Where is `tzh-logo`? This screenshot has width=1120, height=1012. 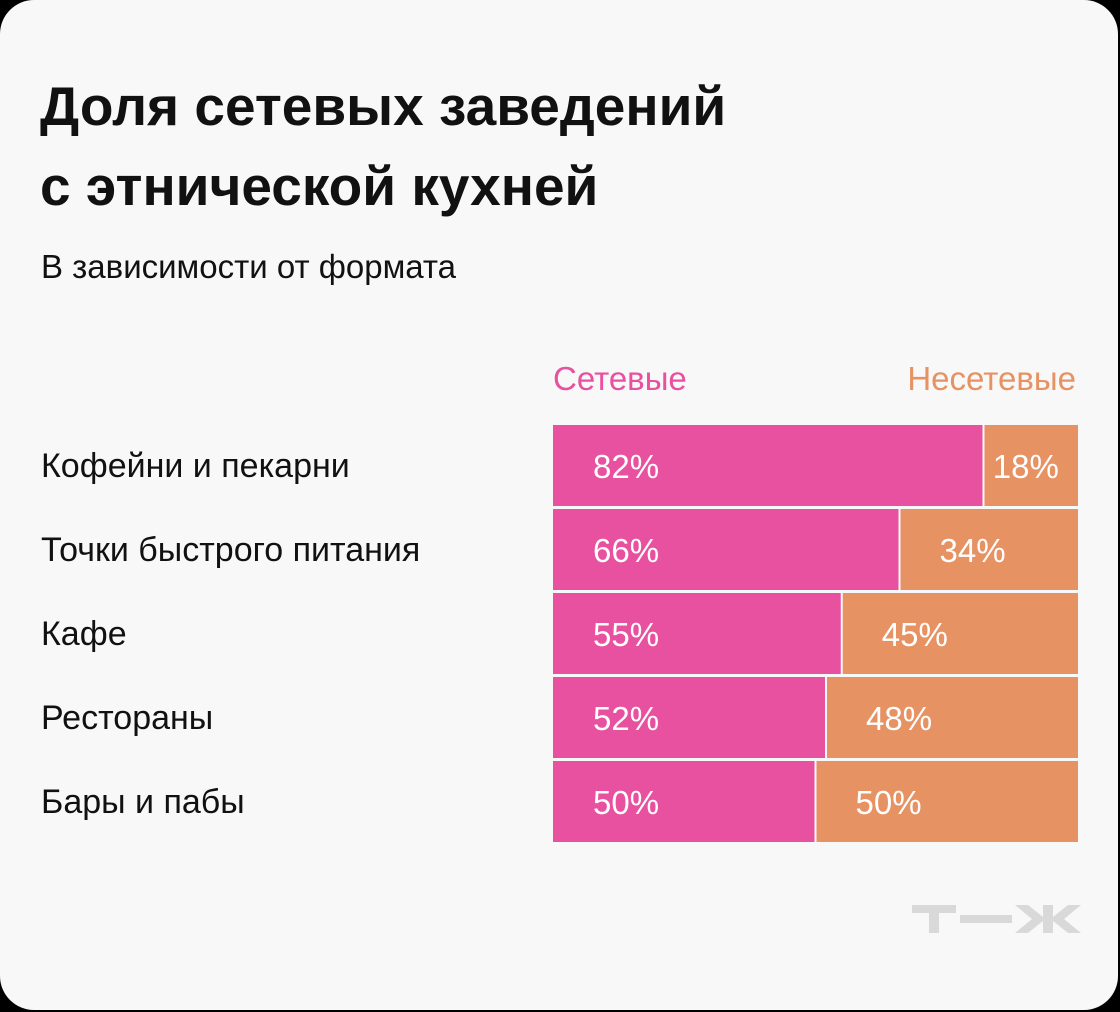
tzh-logo is located at coordinates (996, 919).